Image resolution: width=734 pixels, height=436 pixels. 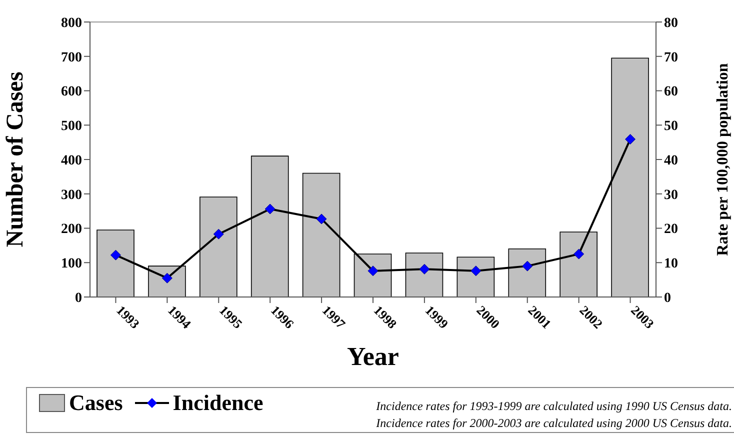 What do you see at coordinates (96, 403) in the screenshot?
I see `legend-label: Cases` at bounding box center [96, 403].